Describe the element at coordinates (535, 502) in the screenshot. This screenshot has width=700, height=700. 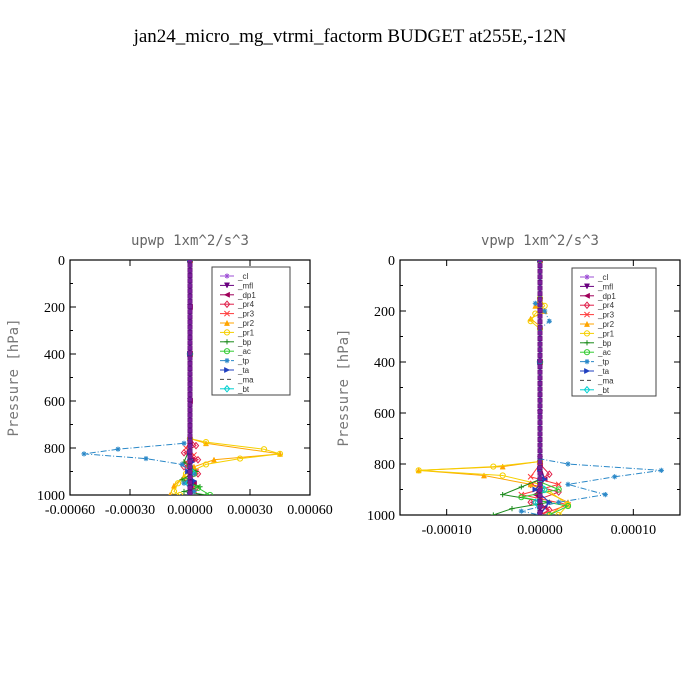
I see `series-point-bt` at that location.